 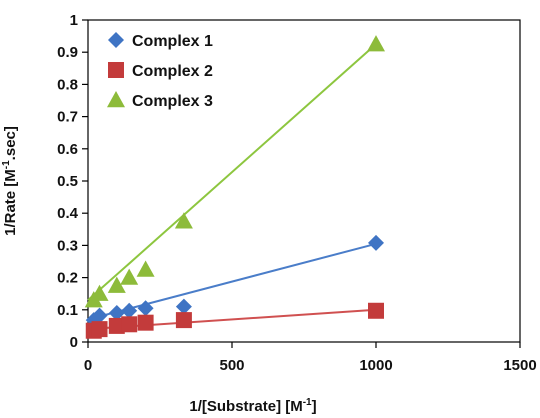 I want to click on y-tick-label: 0.2, so click(x=67, y=278).